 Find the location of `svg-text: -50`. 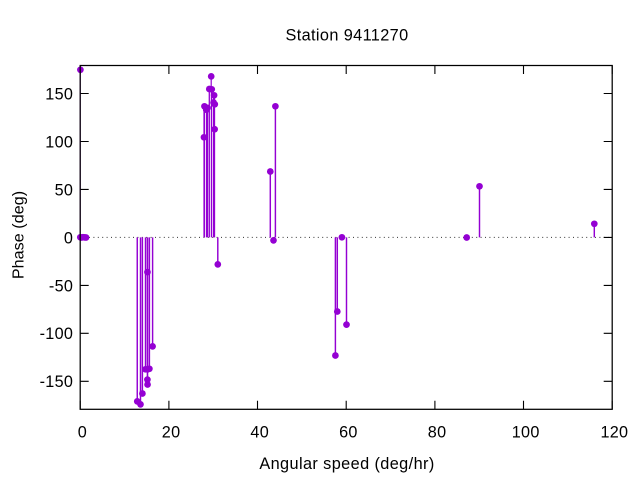

svg-text: -50 is located at coordinates (61, 286).